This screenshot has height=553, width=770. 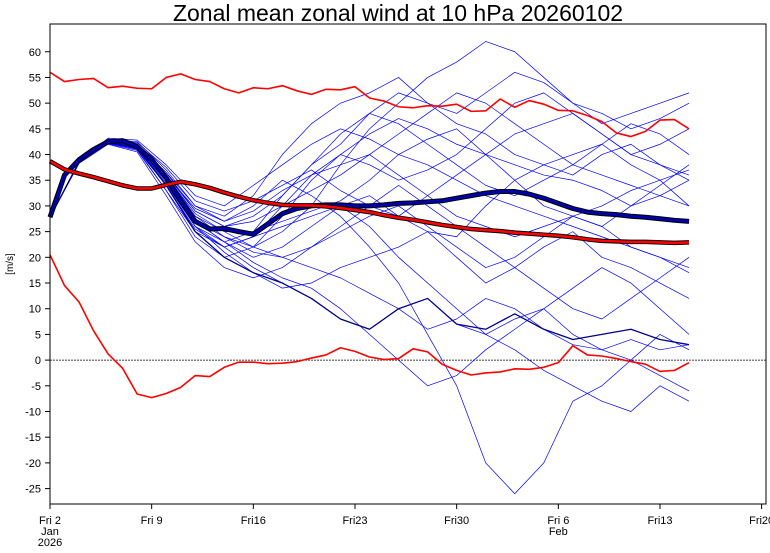 What do you see at coordinates (35, 78) in the screenshot?
I see `y-tick-label: 55` at bounding box center [35, 78].